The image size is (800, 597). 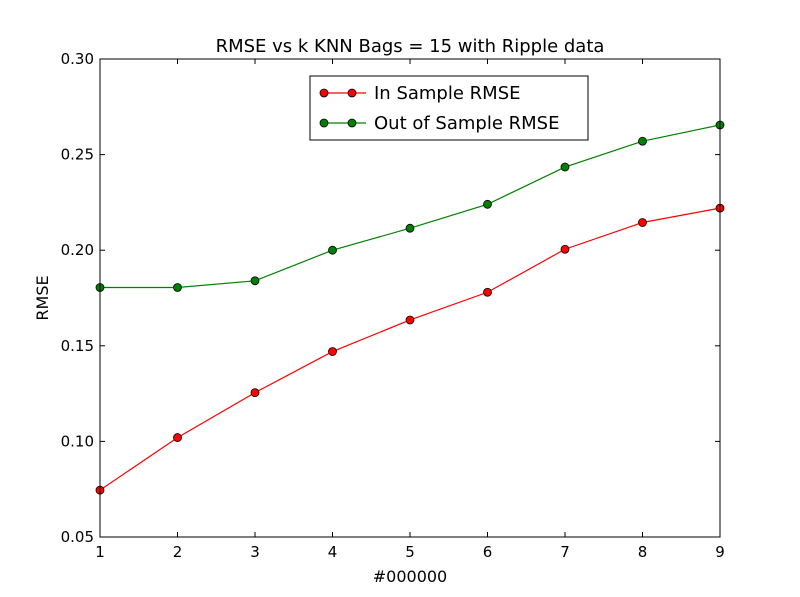 What do you see at coordinates (447, 93) in the screenshot?
I see `legend-label-0: In Sample RMSE` at bounding box center [447, 93].